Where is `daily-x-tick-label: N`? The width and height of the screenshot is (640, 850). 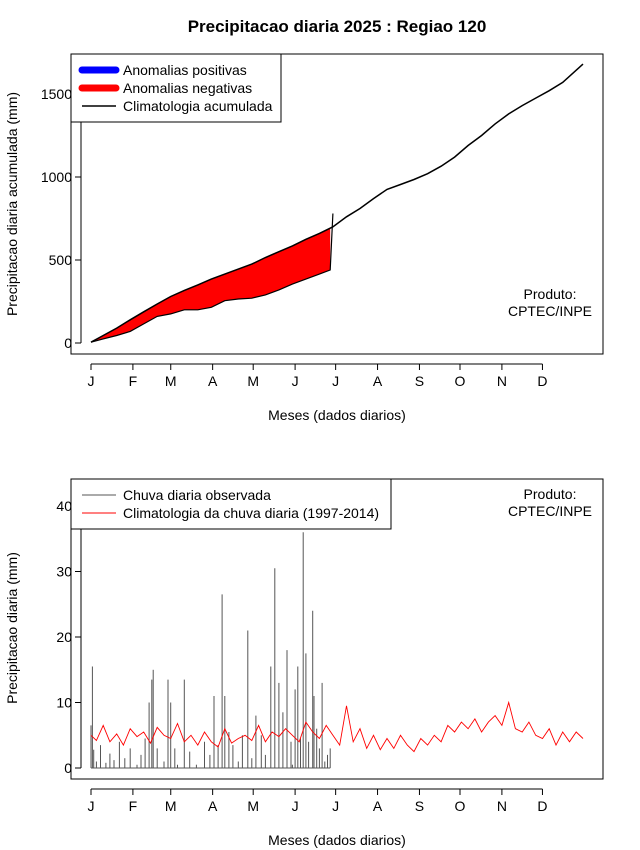
daily-x-tick-label: N is located at coordinates (502, 806).